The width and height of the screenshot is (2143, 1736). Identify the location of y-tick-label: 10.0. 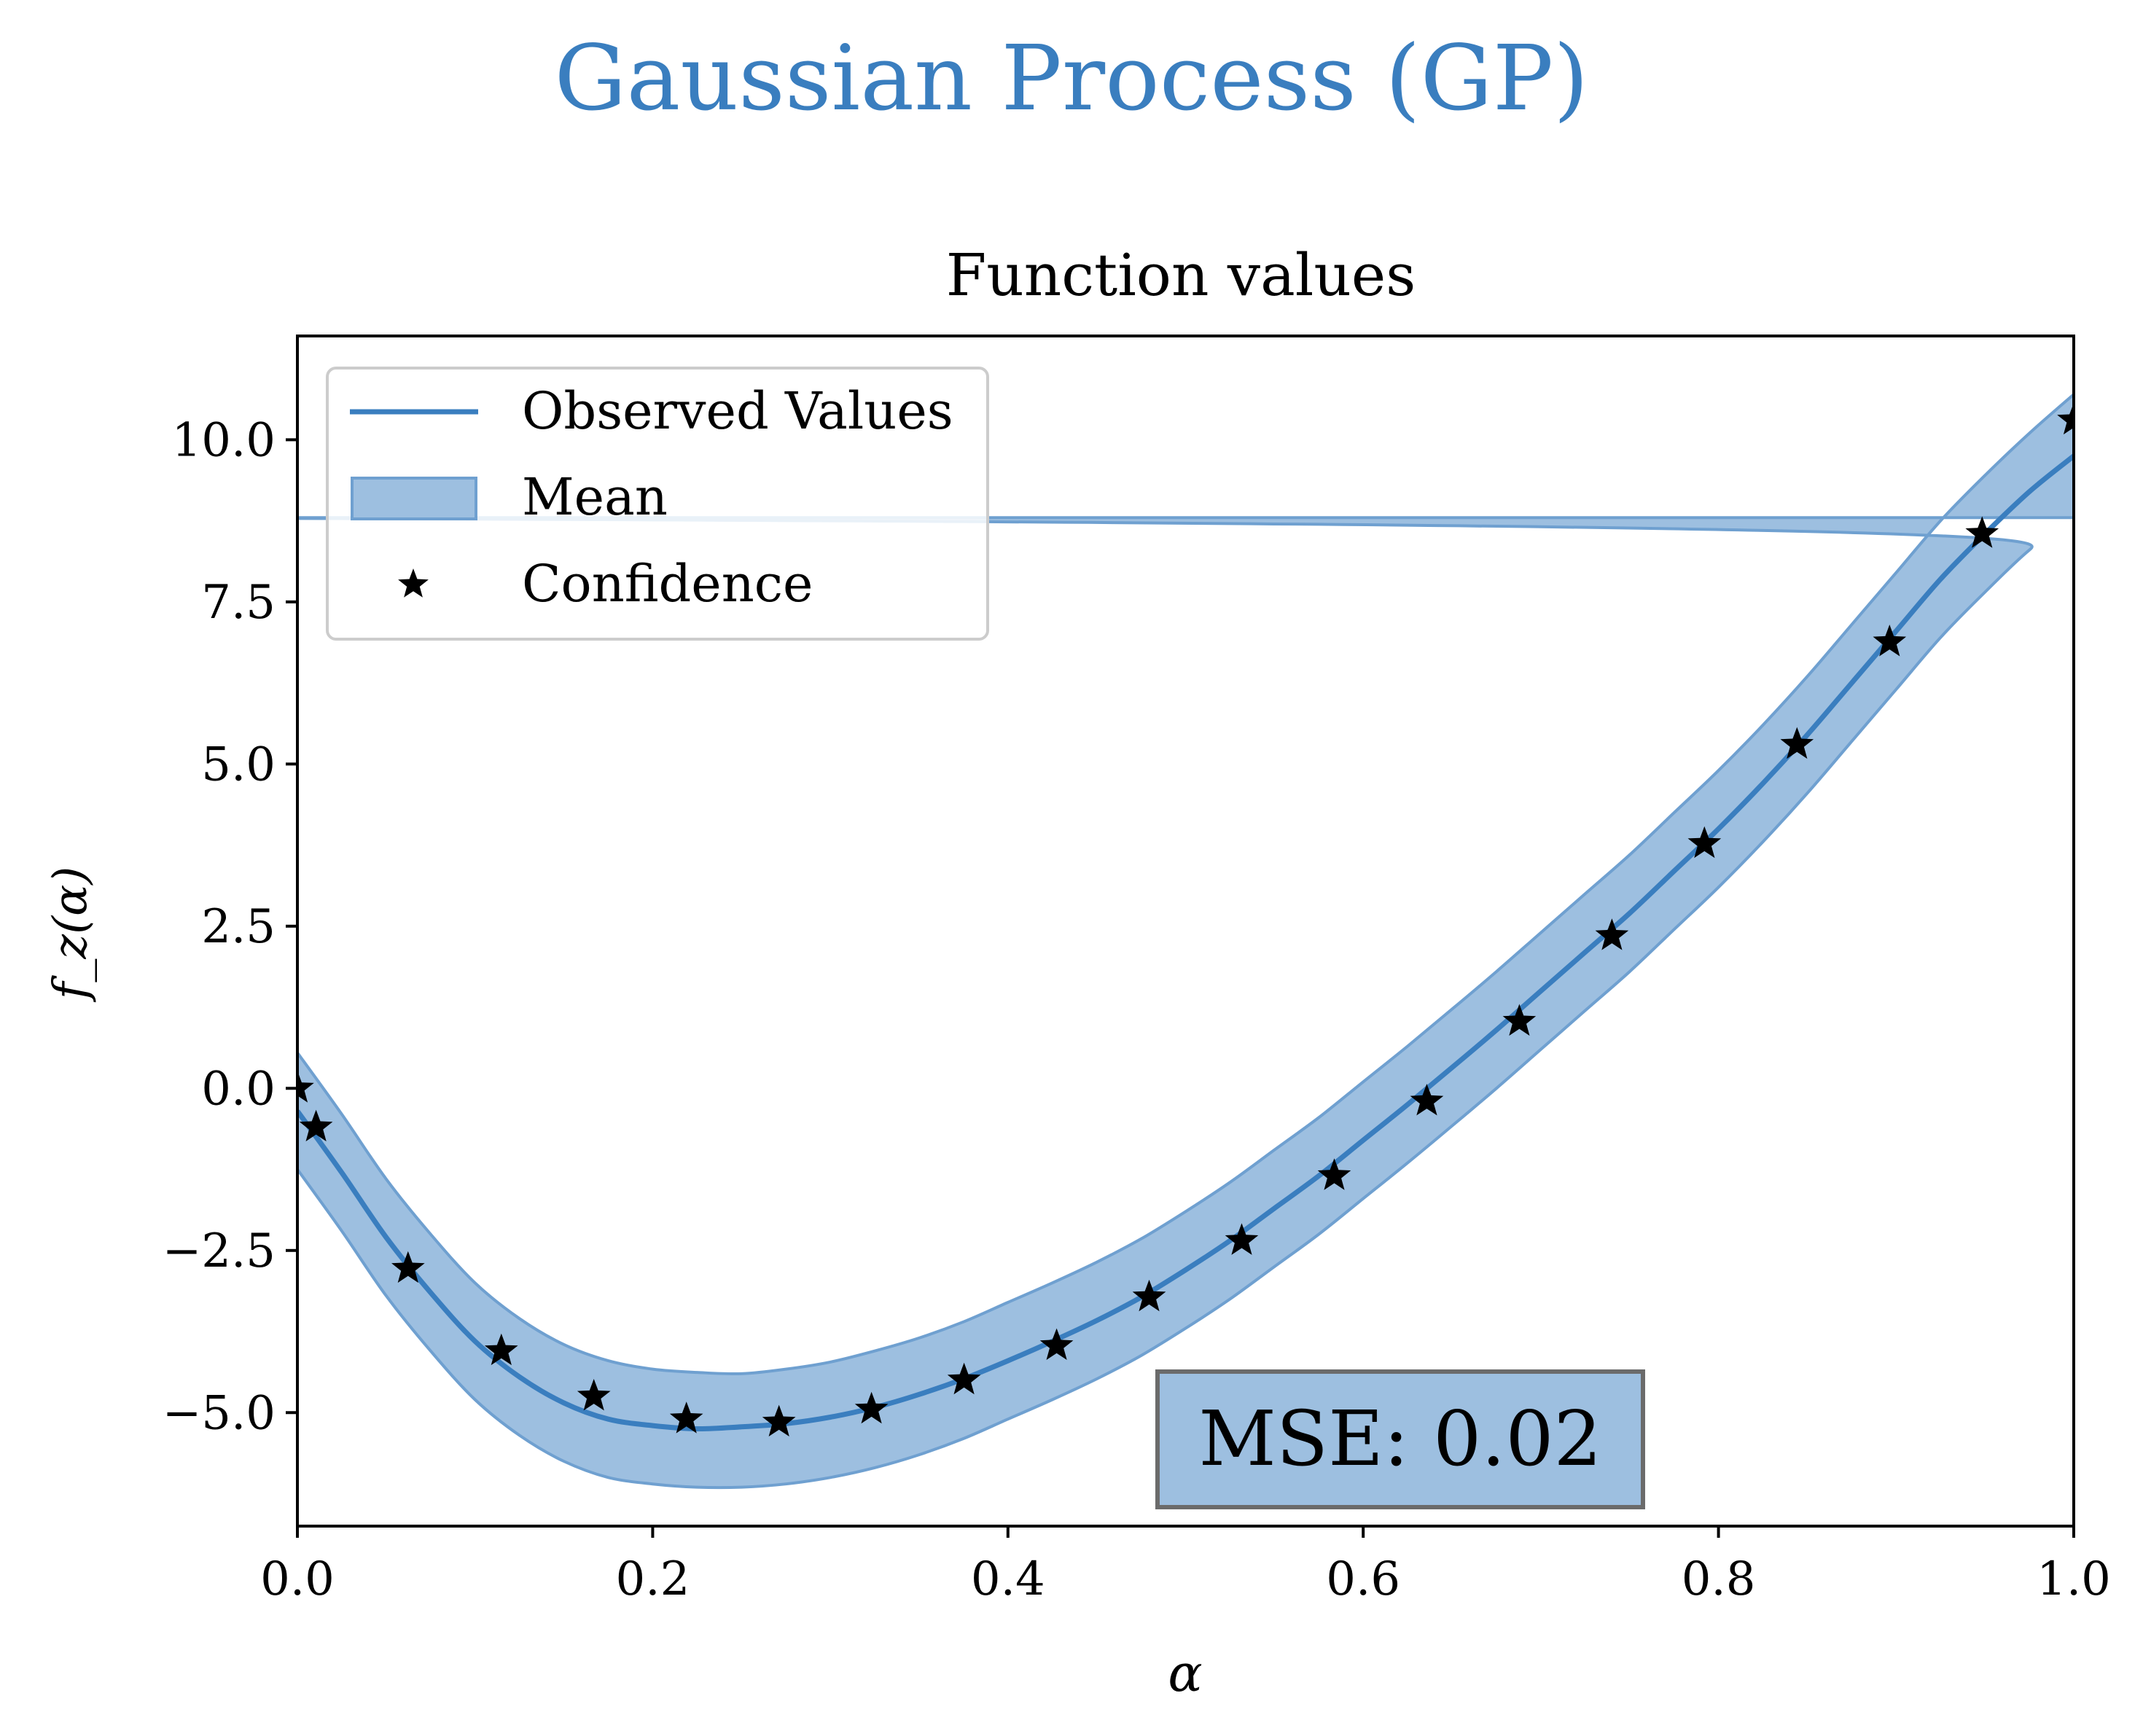
(224, 440).